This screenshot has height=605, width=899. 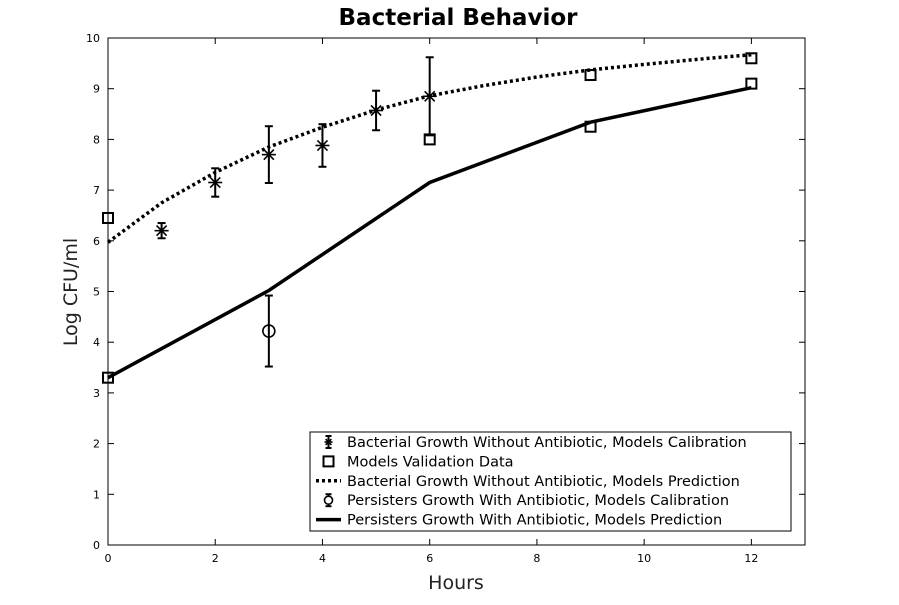 What do you see at coordinates (328, 461) in the screenshot?
I see `legend-swatch-validation` at bounding box center [328, 461].